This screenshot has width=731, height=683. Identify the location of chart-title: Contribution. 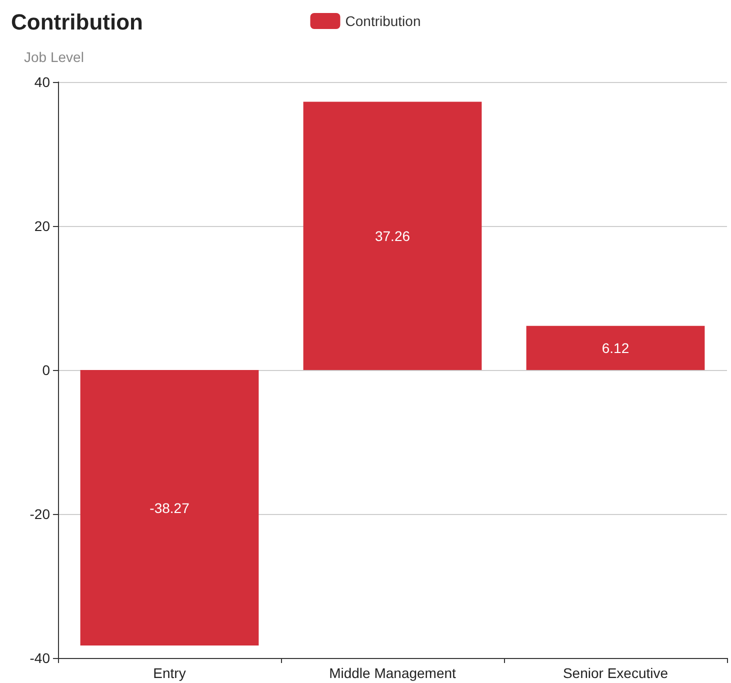
(77, 22).